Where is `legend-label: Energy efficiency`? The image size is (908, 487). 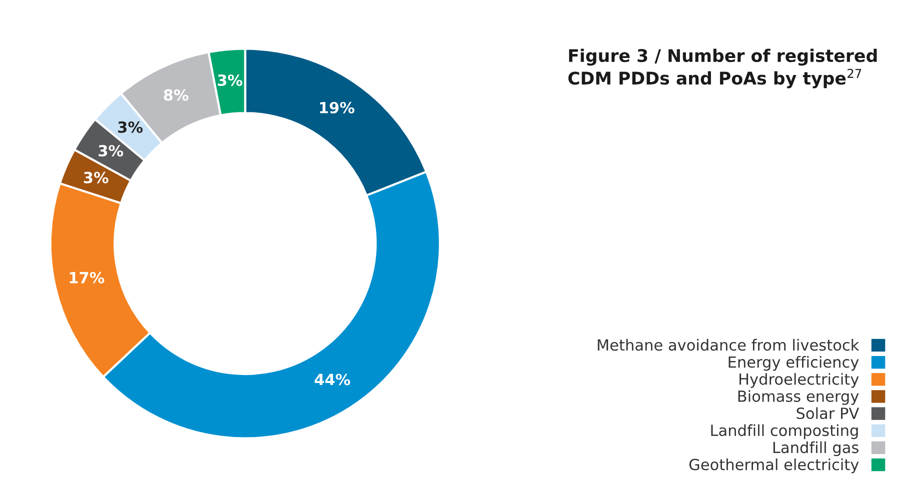
legend-label: Energy efficiency is located at coordinates (793, 363).